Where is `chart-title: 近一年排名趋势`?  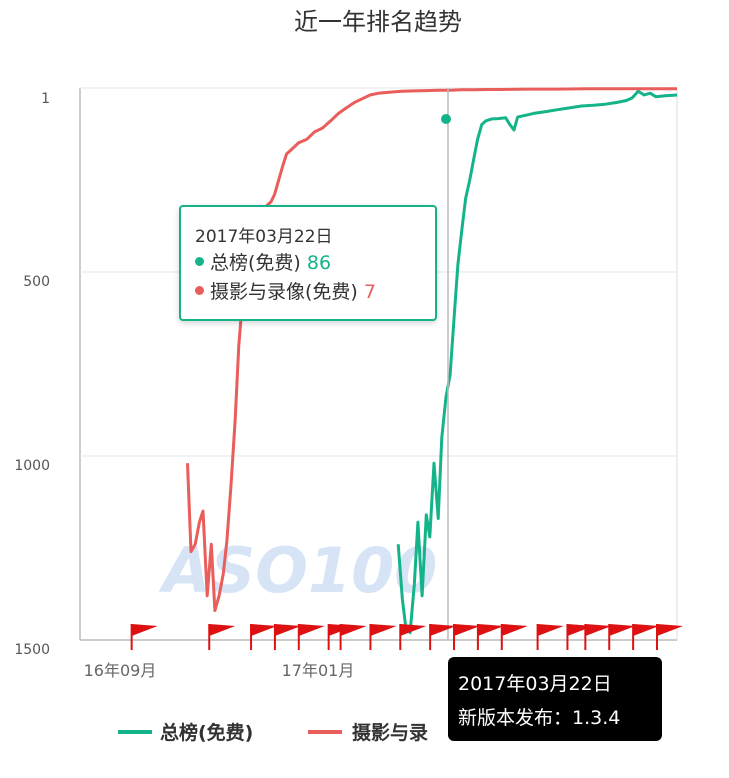
chart-title: 近一年排名趋势 is located at coordinates (378, 22).